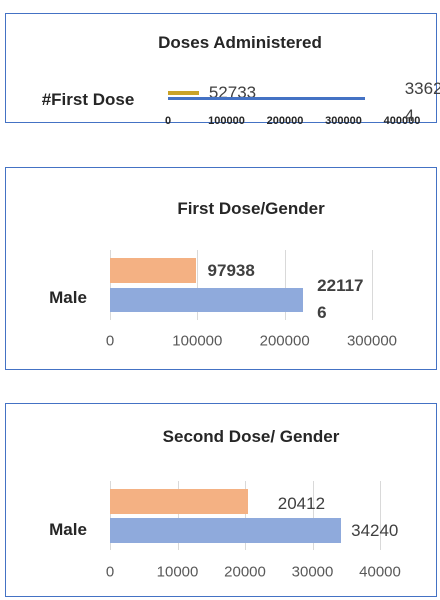 Image resolution: width=440 pixels, height=600 pixels. I want to click on data-label: 221176, so click(340, 299).